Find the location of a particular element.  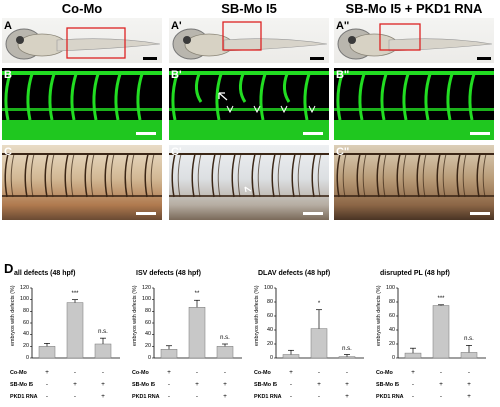

panel-label-c: C is located at coordinates (8, 152).